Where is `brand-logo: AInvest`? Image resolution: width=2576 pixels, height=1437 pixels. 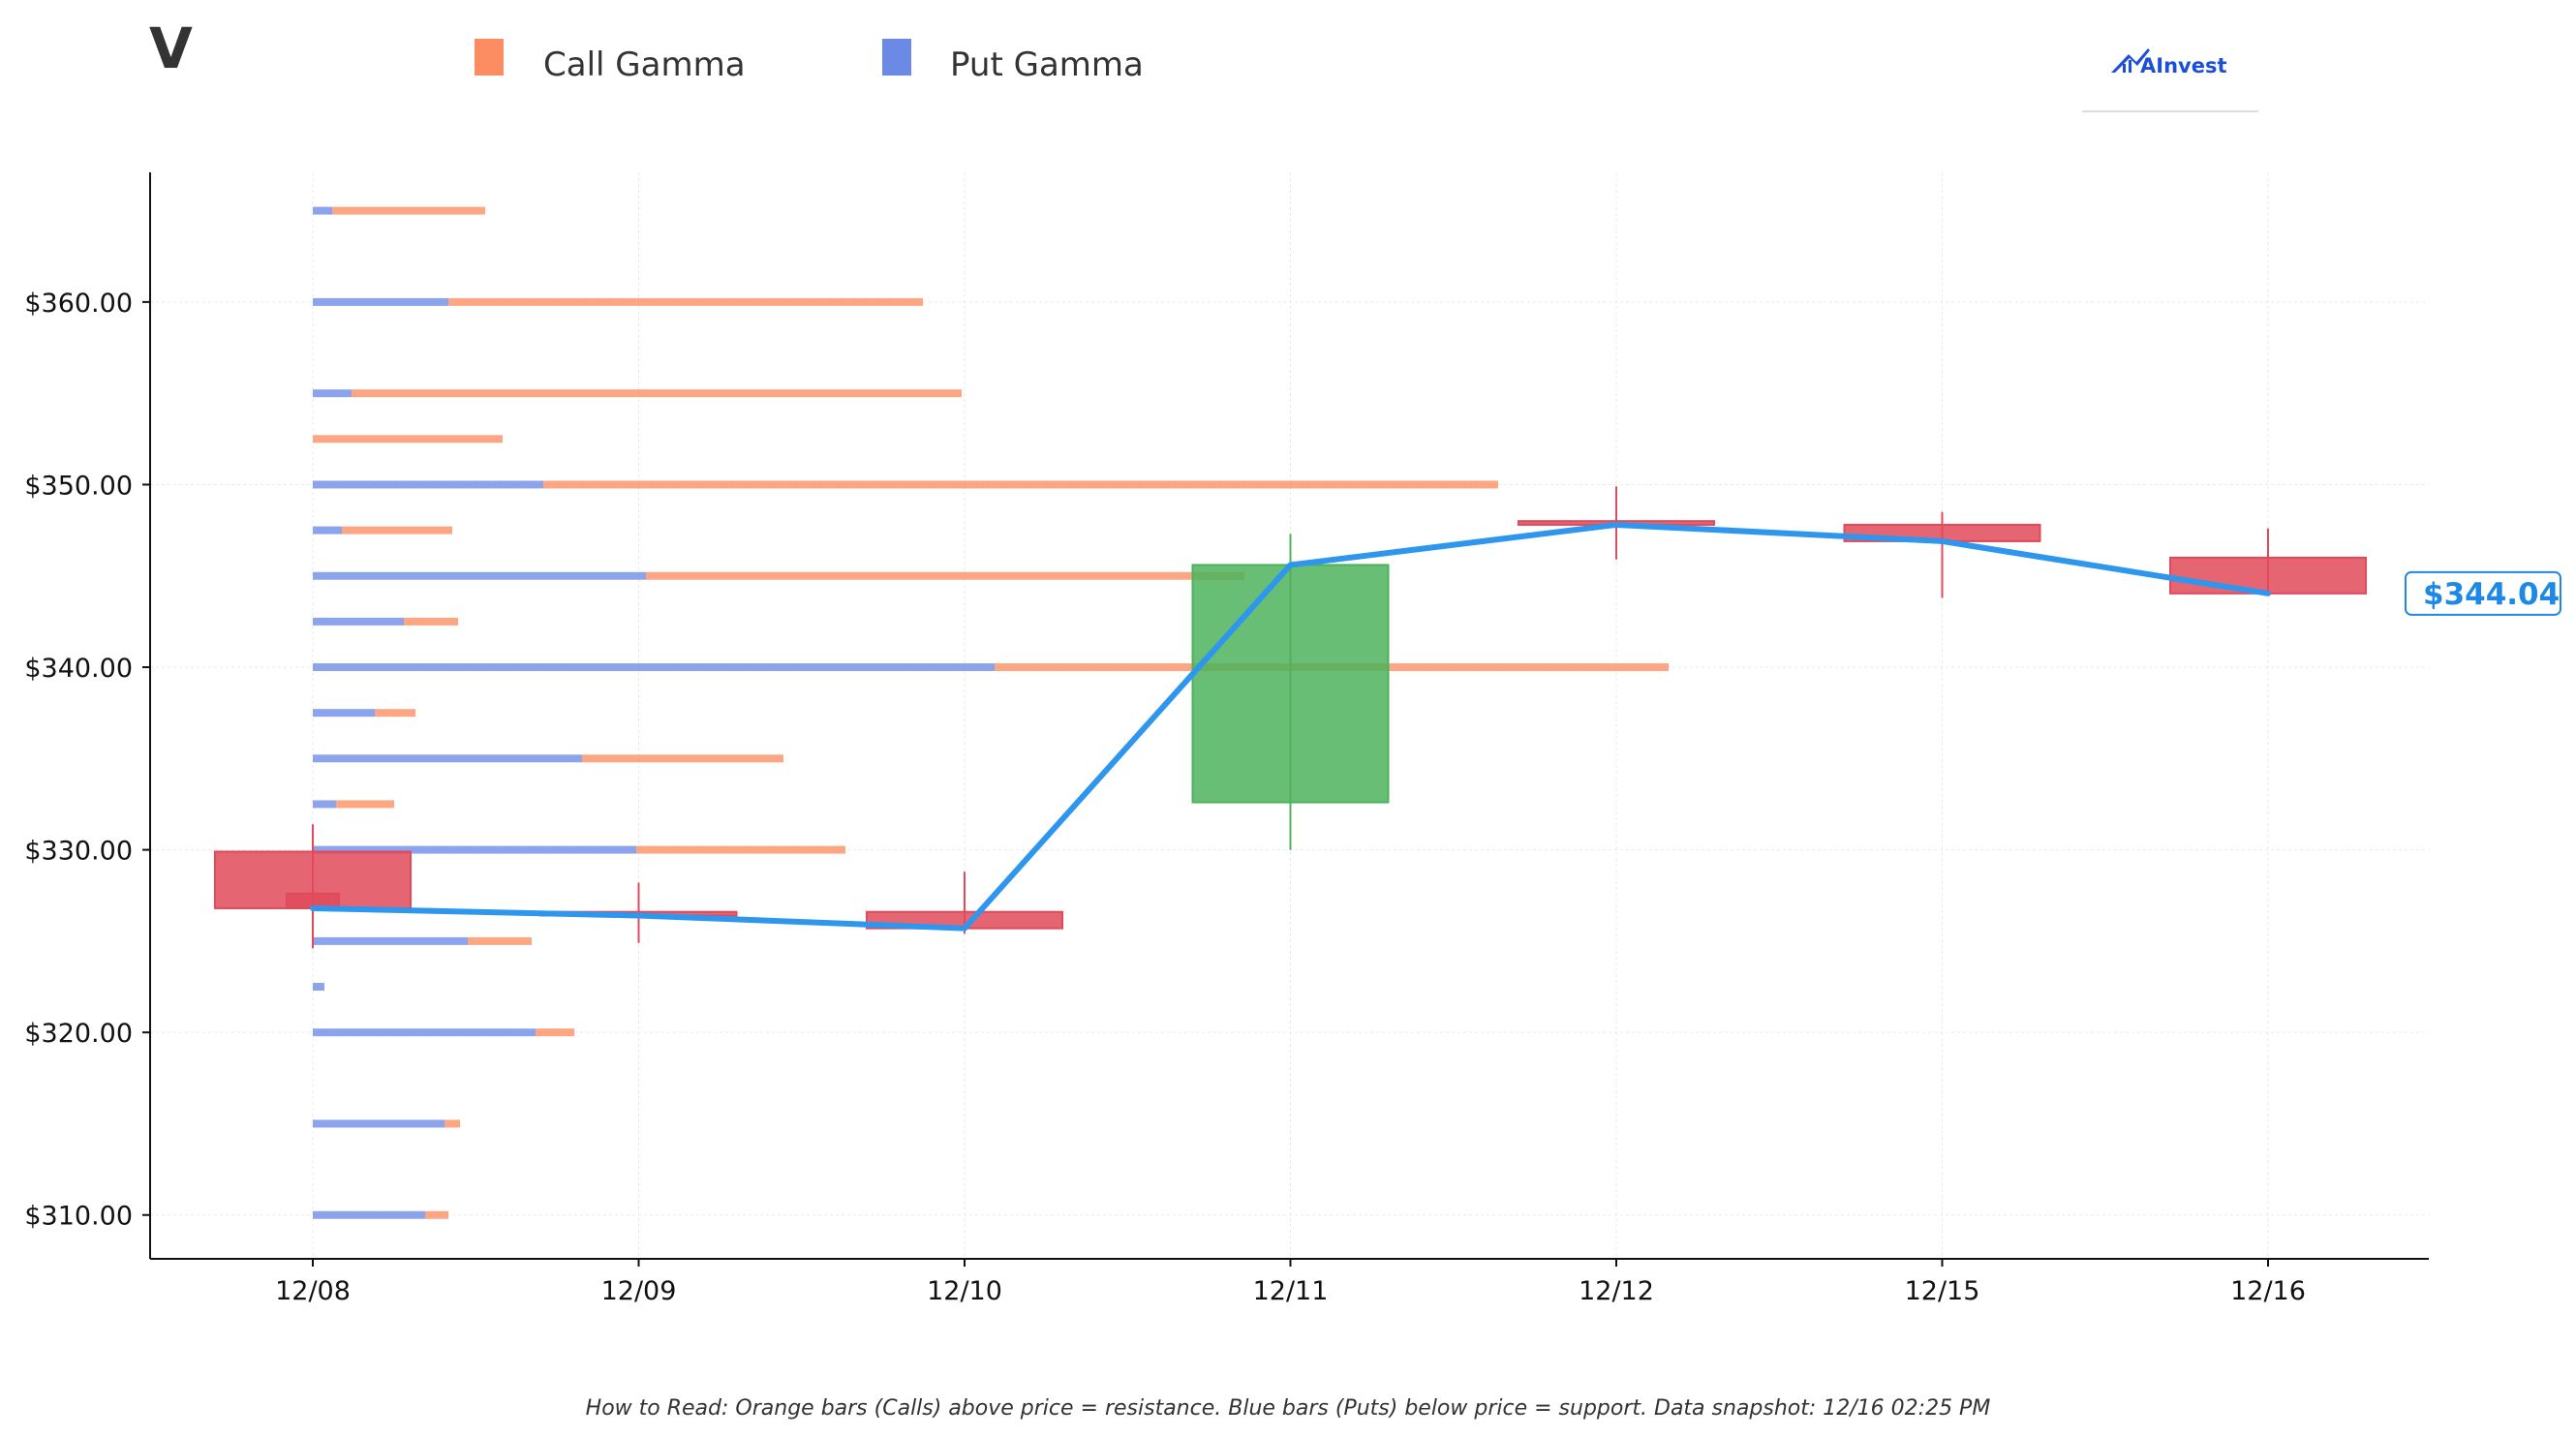
brand-logo: AInvest is located at coordinates (2170, 80).